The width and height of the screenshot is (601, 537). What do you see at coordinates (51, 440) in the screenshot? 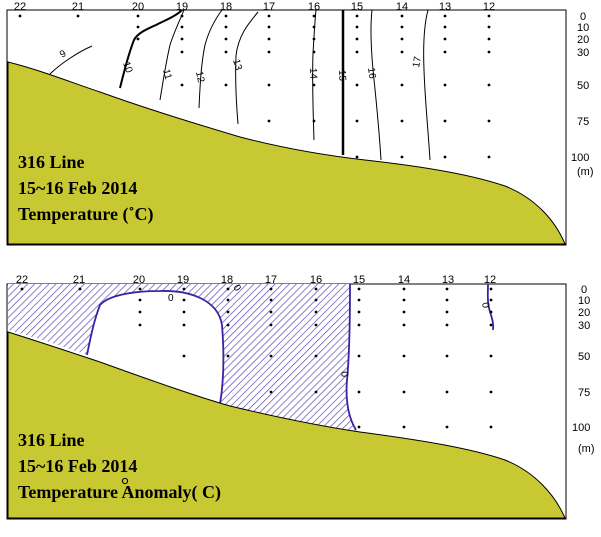
I see `title-line: 316 Line` at bounding box center [51, 440].